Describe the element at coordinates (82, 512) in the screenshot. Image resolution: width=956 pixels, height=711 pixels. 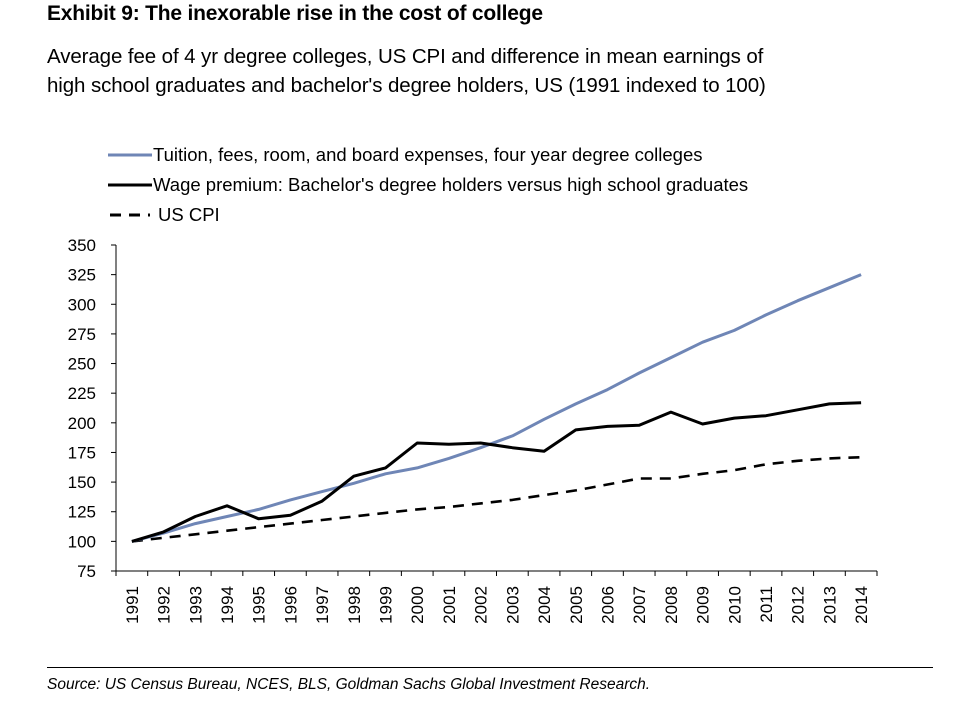
I see `y-tick-label: 125` at that location.